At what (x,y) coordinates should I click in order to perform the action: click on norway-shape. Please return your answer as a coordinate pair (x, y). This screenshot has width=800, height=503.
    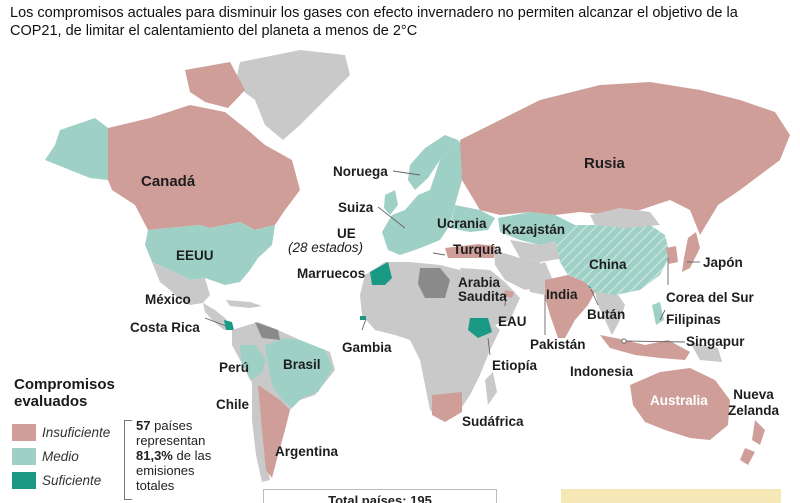
    Looking at the image, I should click on (433, 162).